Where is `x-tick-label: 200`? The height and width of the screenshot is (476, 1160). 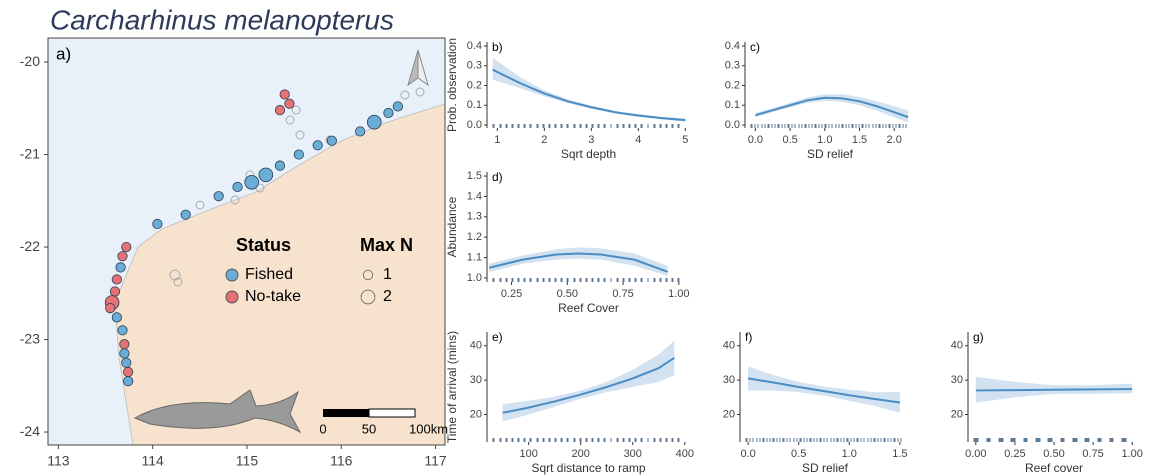
x-tick-label: 200 is located at coordinates (581, 454).